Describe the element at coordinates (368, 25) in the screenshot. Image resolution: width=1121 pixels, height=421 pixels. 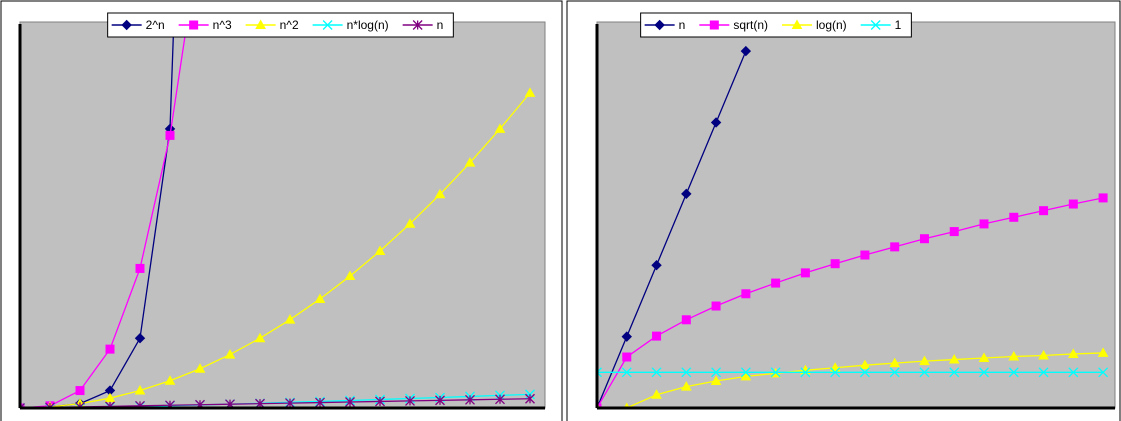
I see `legend-label: n*log(n)` at that location.